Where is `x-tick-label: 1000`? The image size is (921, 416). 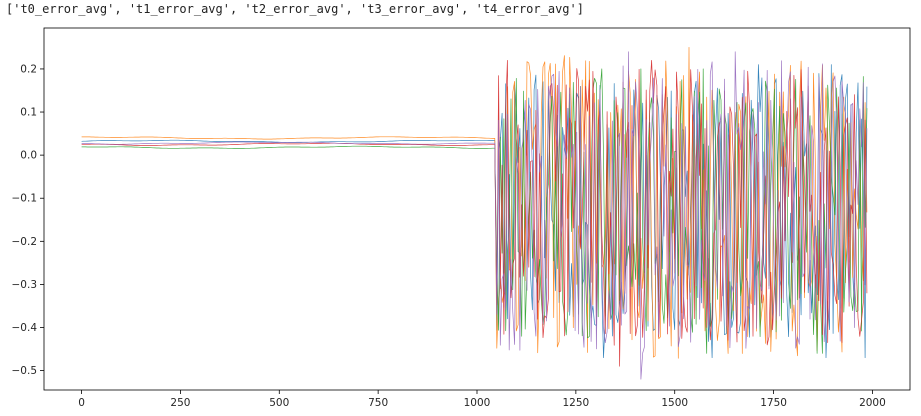 x-tick-label: 1000 is located at coordinates (477, 403).